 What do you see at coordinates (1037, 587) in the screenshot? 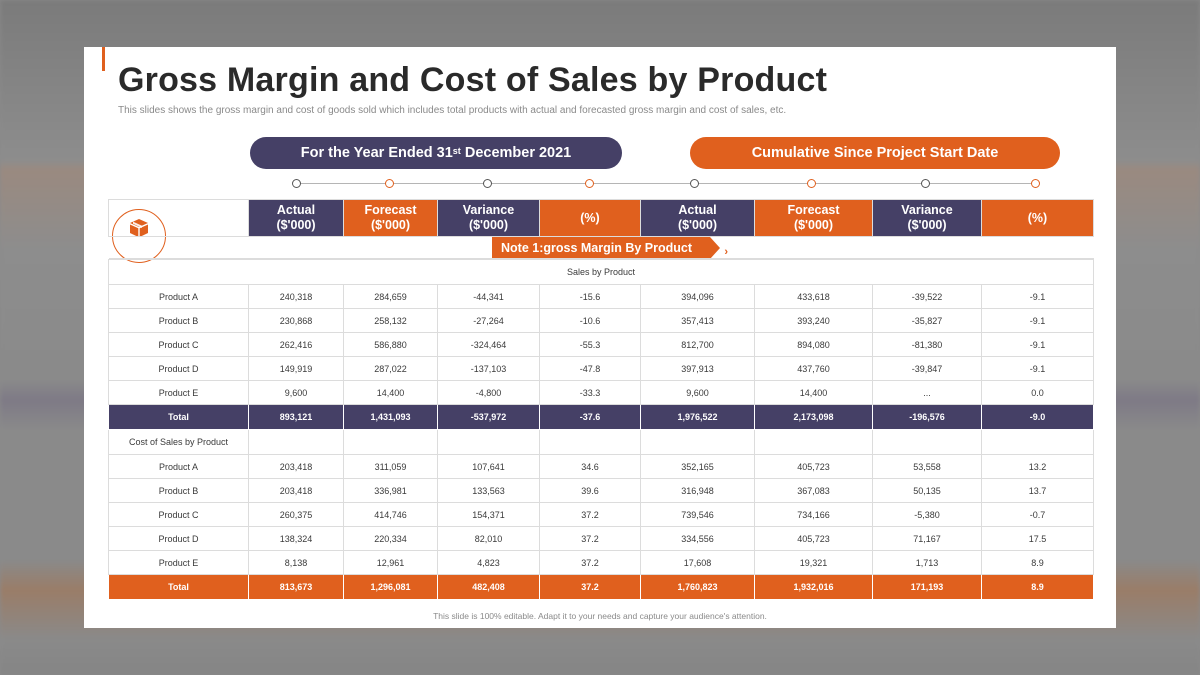
I see `table-cell: 8.9` at bounding box center [1037, 587].